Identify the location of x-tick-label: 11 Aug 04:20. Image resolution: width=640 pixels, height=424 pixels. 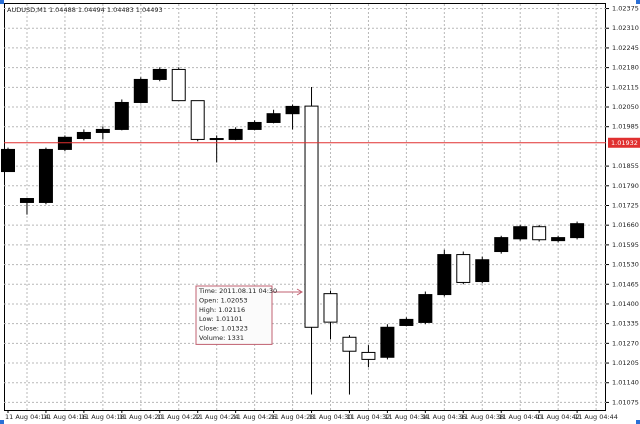
(141, 417).